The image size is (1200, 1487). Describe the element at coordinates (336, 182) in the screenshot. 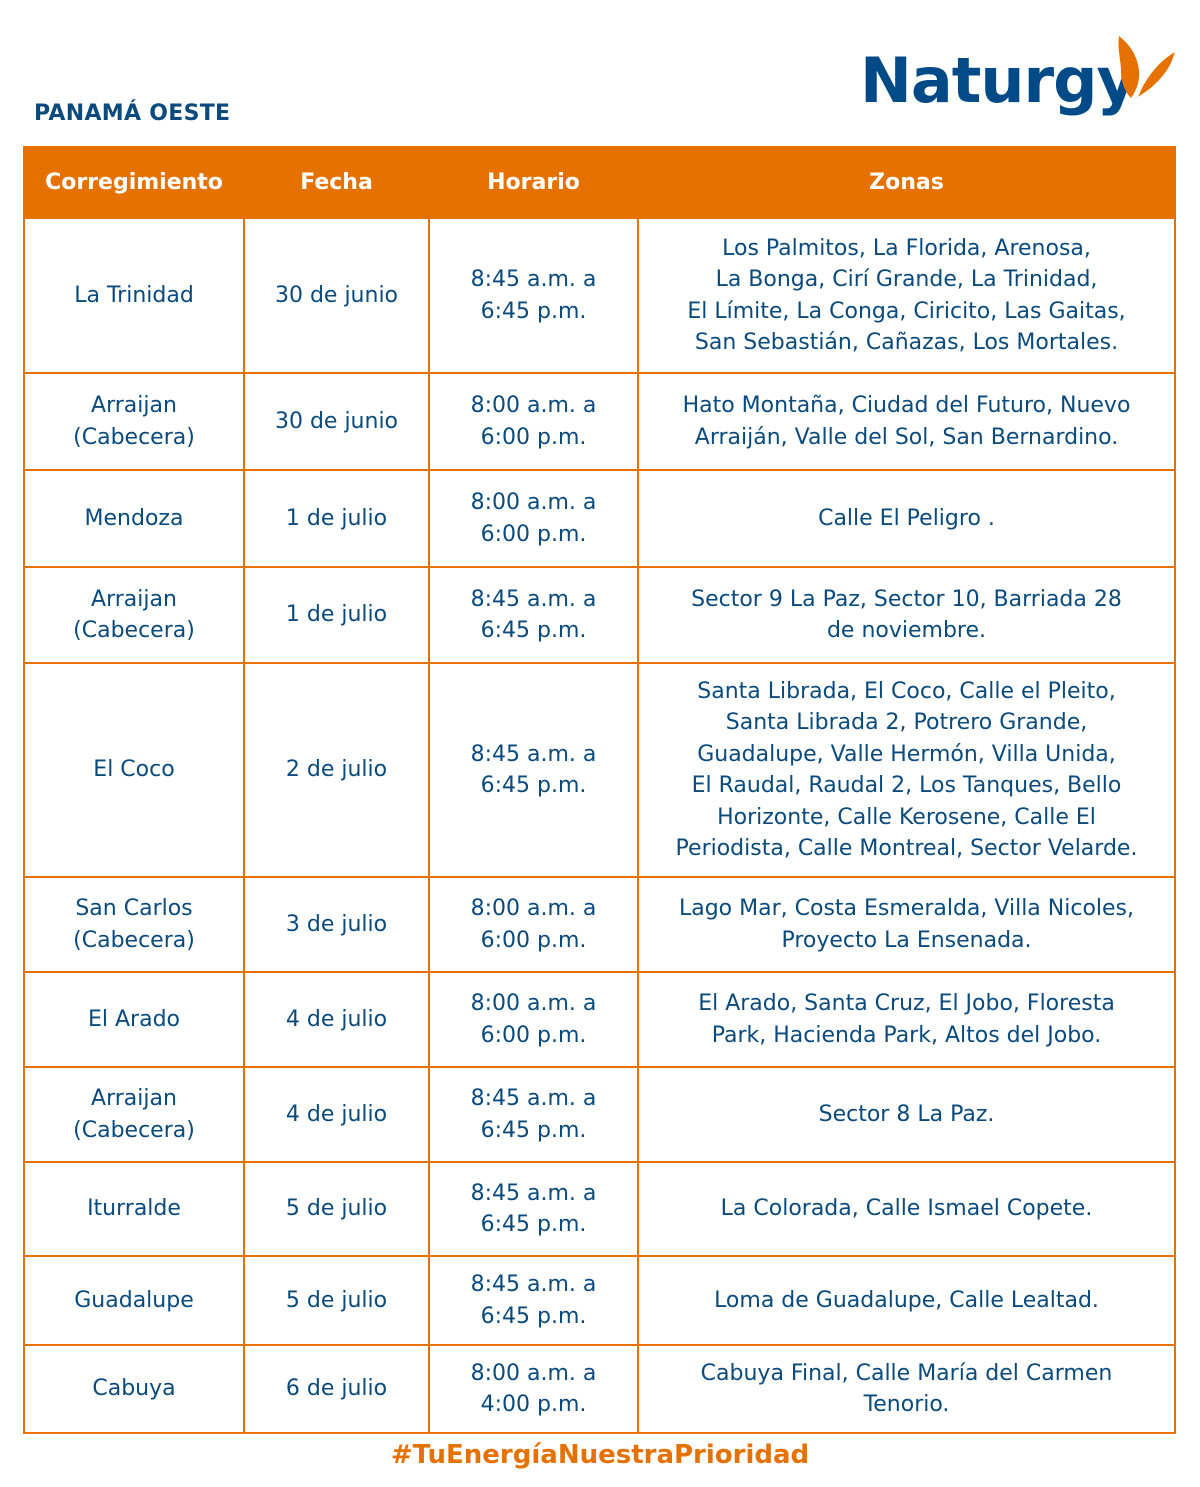

I see `header-fecha: Fecha` at that location.